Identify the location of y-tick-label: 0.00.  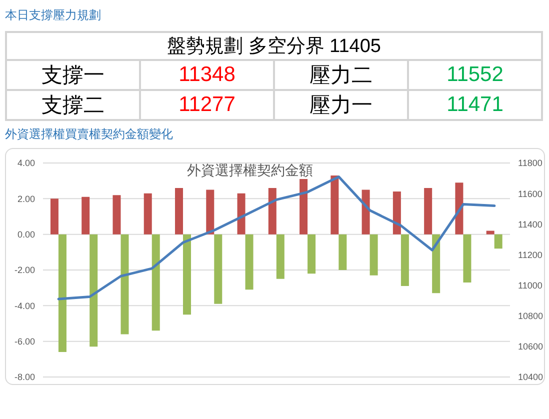
(26, 235).